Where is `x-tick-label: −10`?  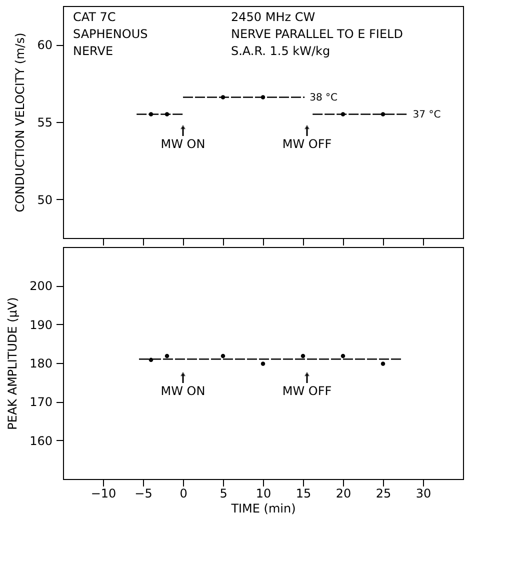 x-tick-label: −10 is located at coordinates (103, 493).